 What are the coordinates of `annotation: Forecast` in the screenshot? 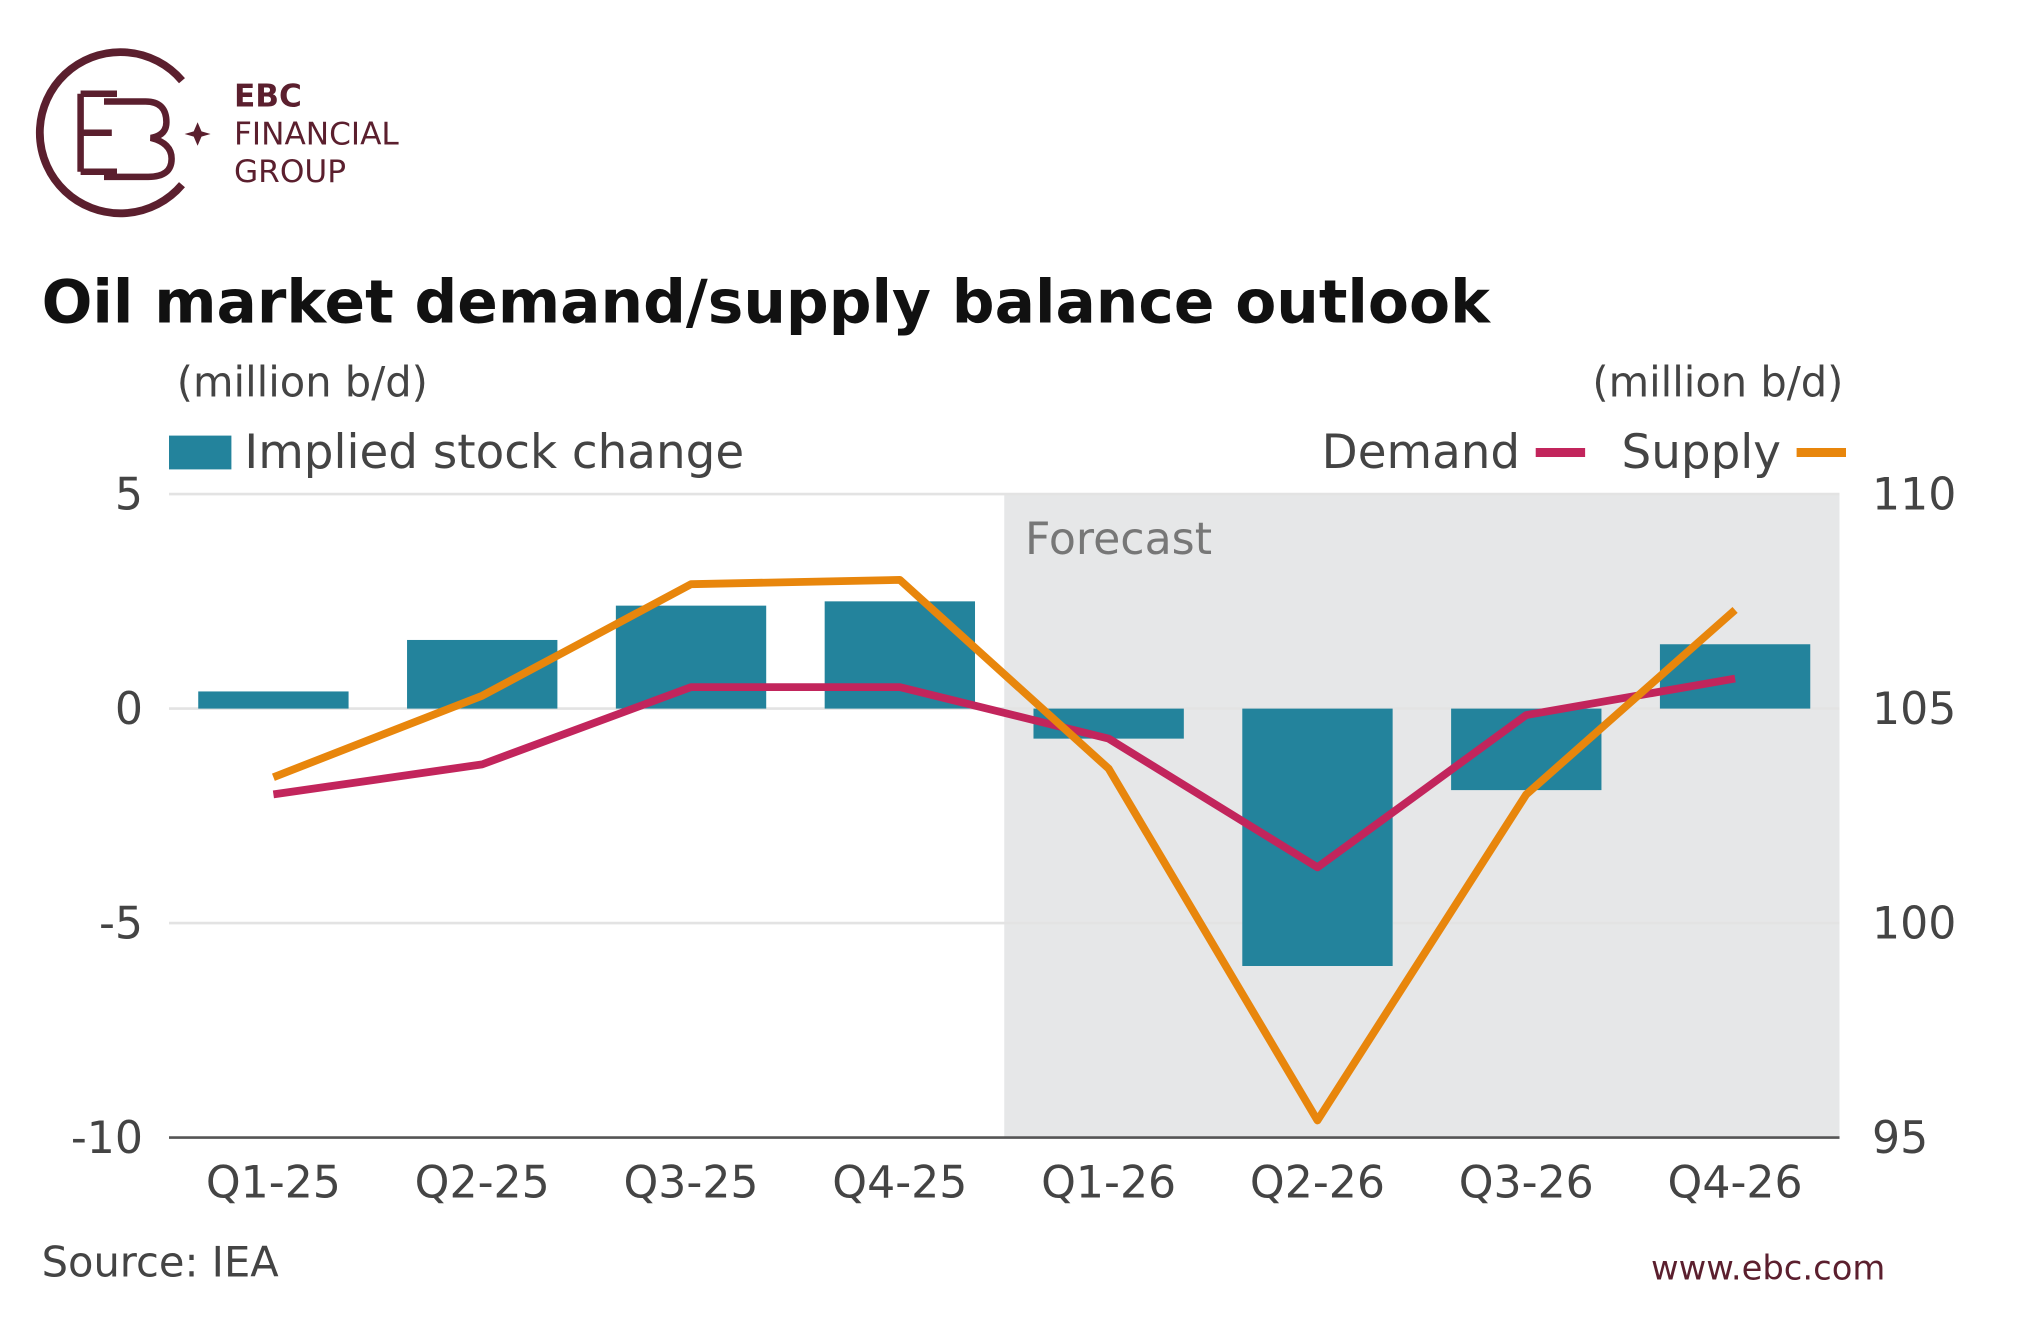 It's located at (1118, 539).